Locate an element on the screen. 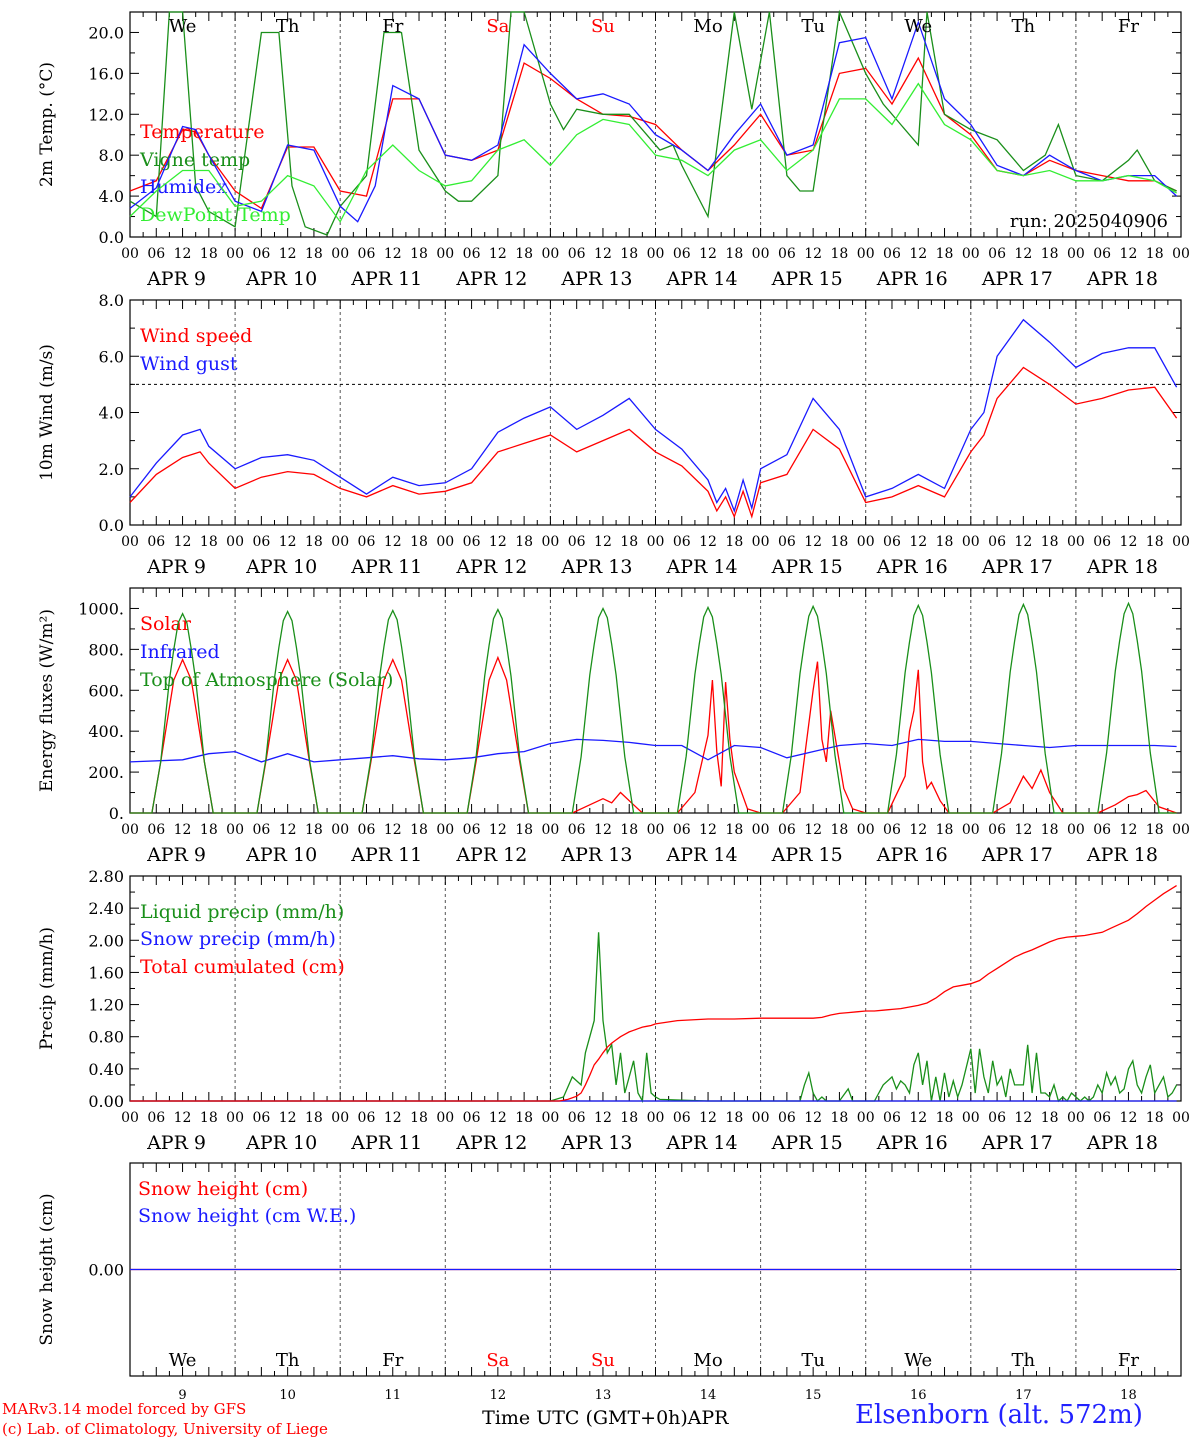 The image size is (1194, 1440). y-axis-title: 2m Temp. (°C) is located at coordinates (47, 124).